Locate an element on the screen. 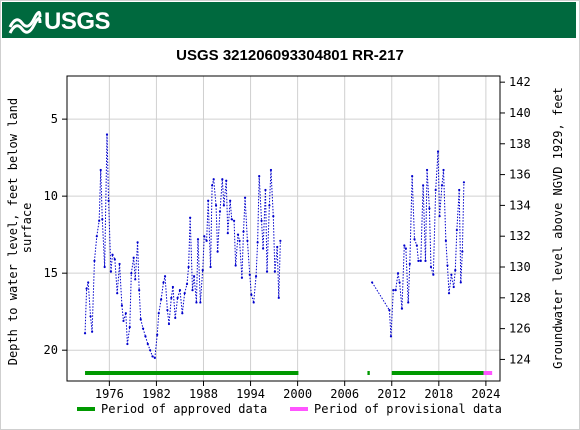 The image size is (580, 430). y-right-tick-label: 126 is located at coordinates (520, 329).